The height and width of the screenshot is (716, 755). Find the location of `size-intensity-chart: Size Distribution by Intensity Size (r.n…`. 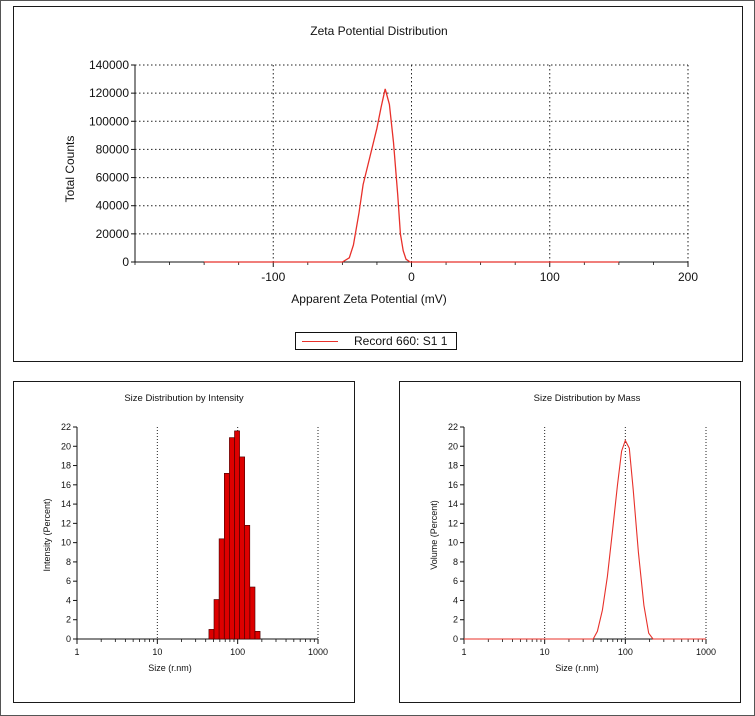

size-intensity-chart: Size Distribution by Intensity Size (r.n… is located at coordinates (185, 533).